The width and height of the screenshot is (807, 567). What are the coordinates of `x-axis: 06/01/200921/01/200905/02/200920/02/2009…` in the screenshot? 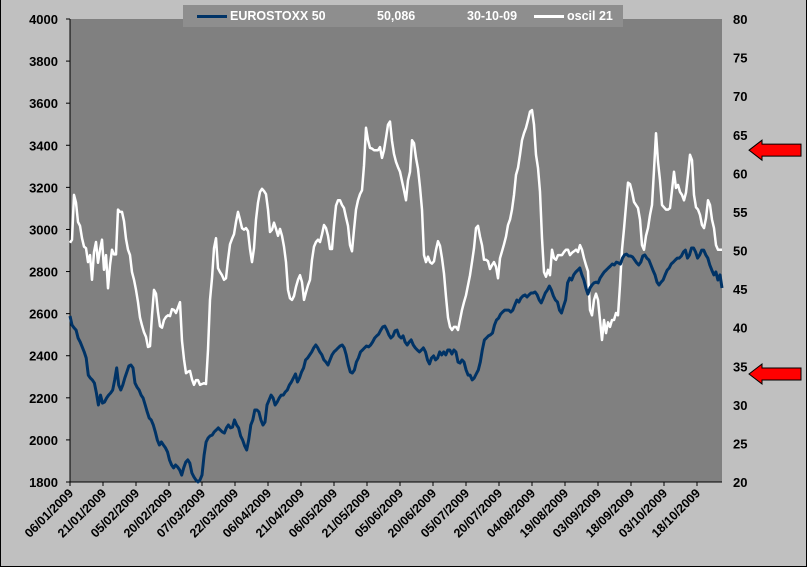 It's located at (372, 510).